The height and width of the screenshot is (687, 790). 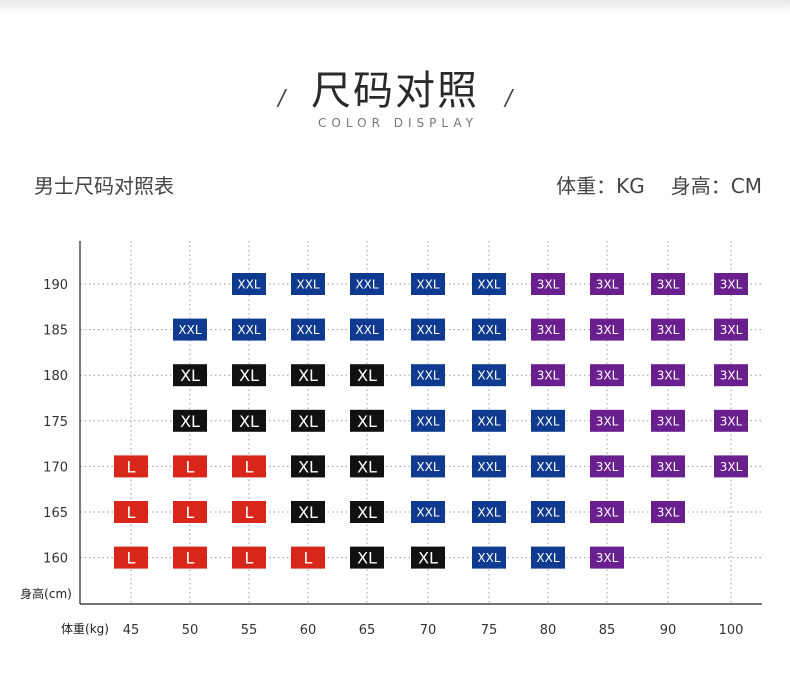 I want to click on x-tick-label: 75, so click(x=489, y=630).